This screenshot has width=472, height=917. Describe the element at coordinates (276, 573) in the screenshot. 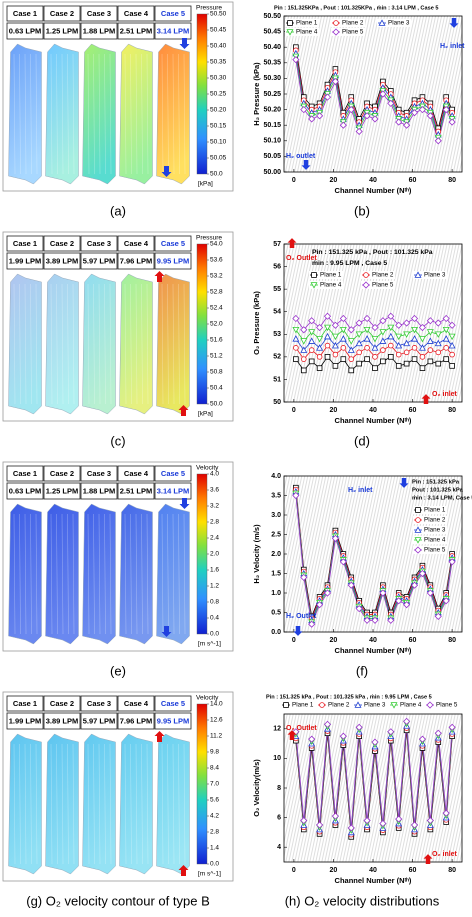

I see `y-tick-label: 1.5` at that location.